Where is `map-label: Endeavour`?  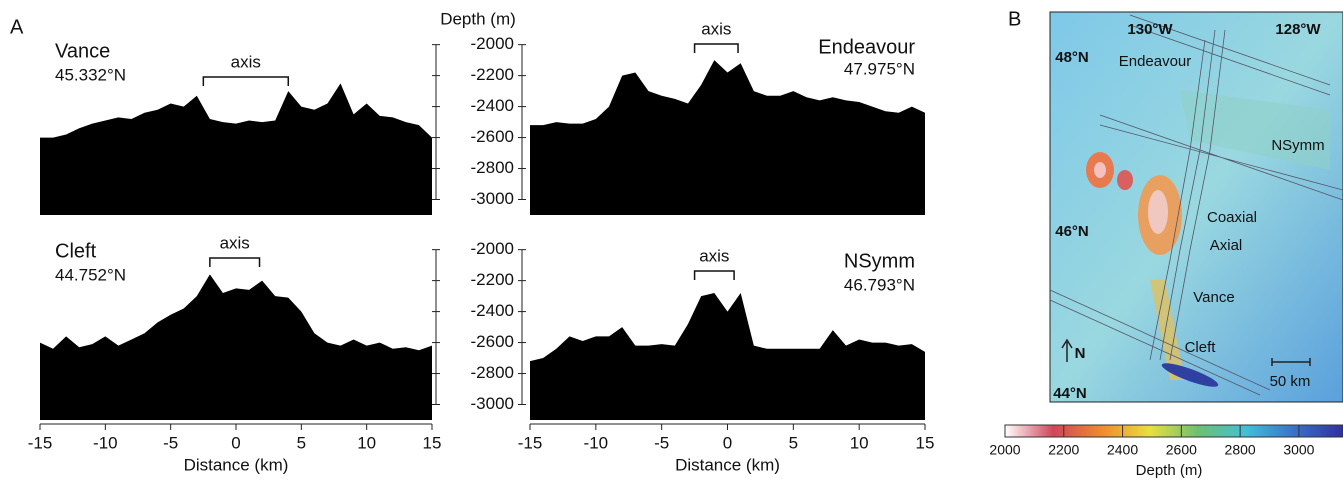 map-label: Endeavour is located at coordinates (1155, 61).